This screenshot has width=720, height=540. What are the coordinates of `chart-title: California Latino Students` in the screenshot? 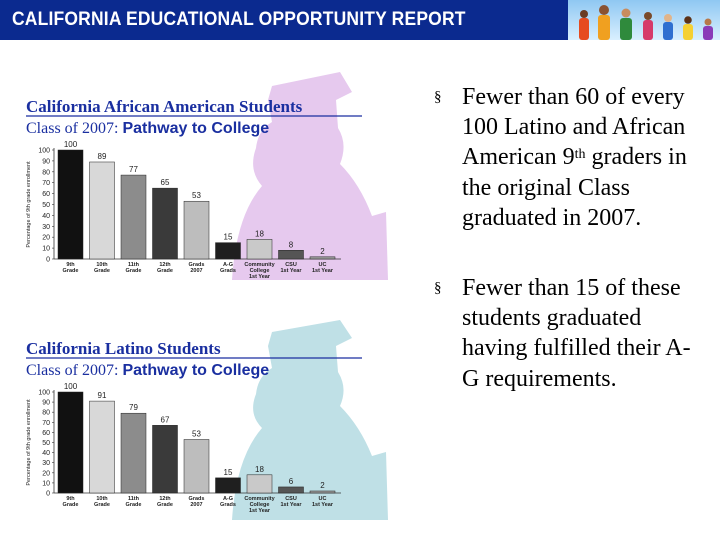 It's located at (123, 348).